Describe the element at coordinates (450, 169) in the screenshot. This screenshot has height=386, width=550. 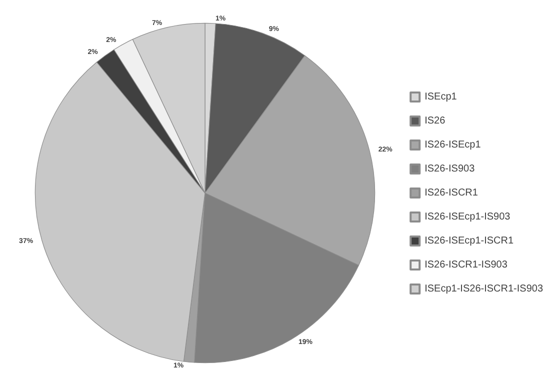
I see `legend-label: IS26-IS903` at that location.